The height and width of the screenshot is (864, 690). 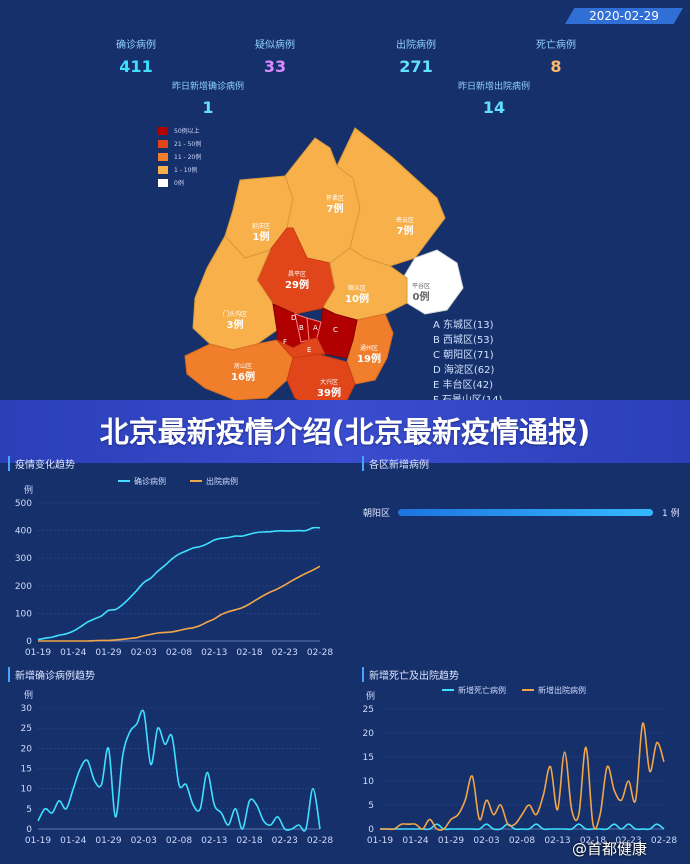 I want to click on legend-label: 新增死亡病例, so click(x=482, y=690).